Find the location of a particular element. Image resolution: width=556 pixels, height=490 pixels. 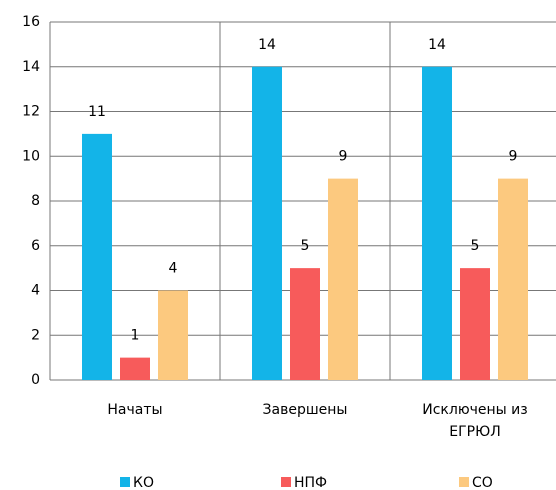

x-tick-label: Исключены из ЕГРЮЛ is located at coordinates (475, 421).